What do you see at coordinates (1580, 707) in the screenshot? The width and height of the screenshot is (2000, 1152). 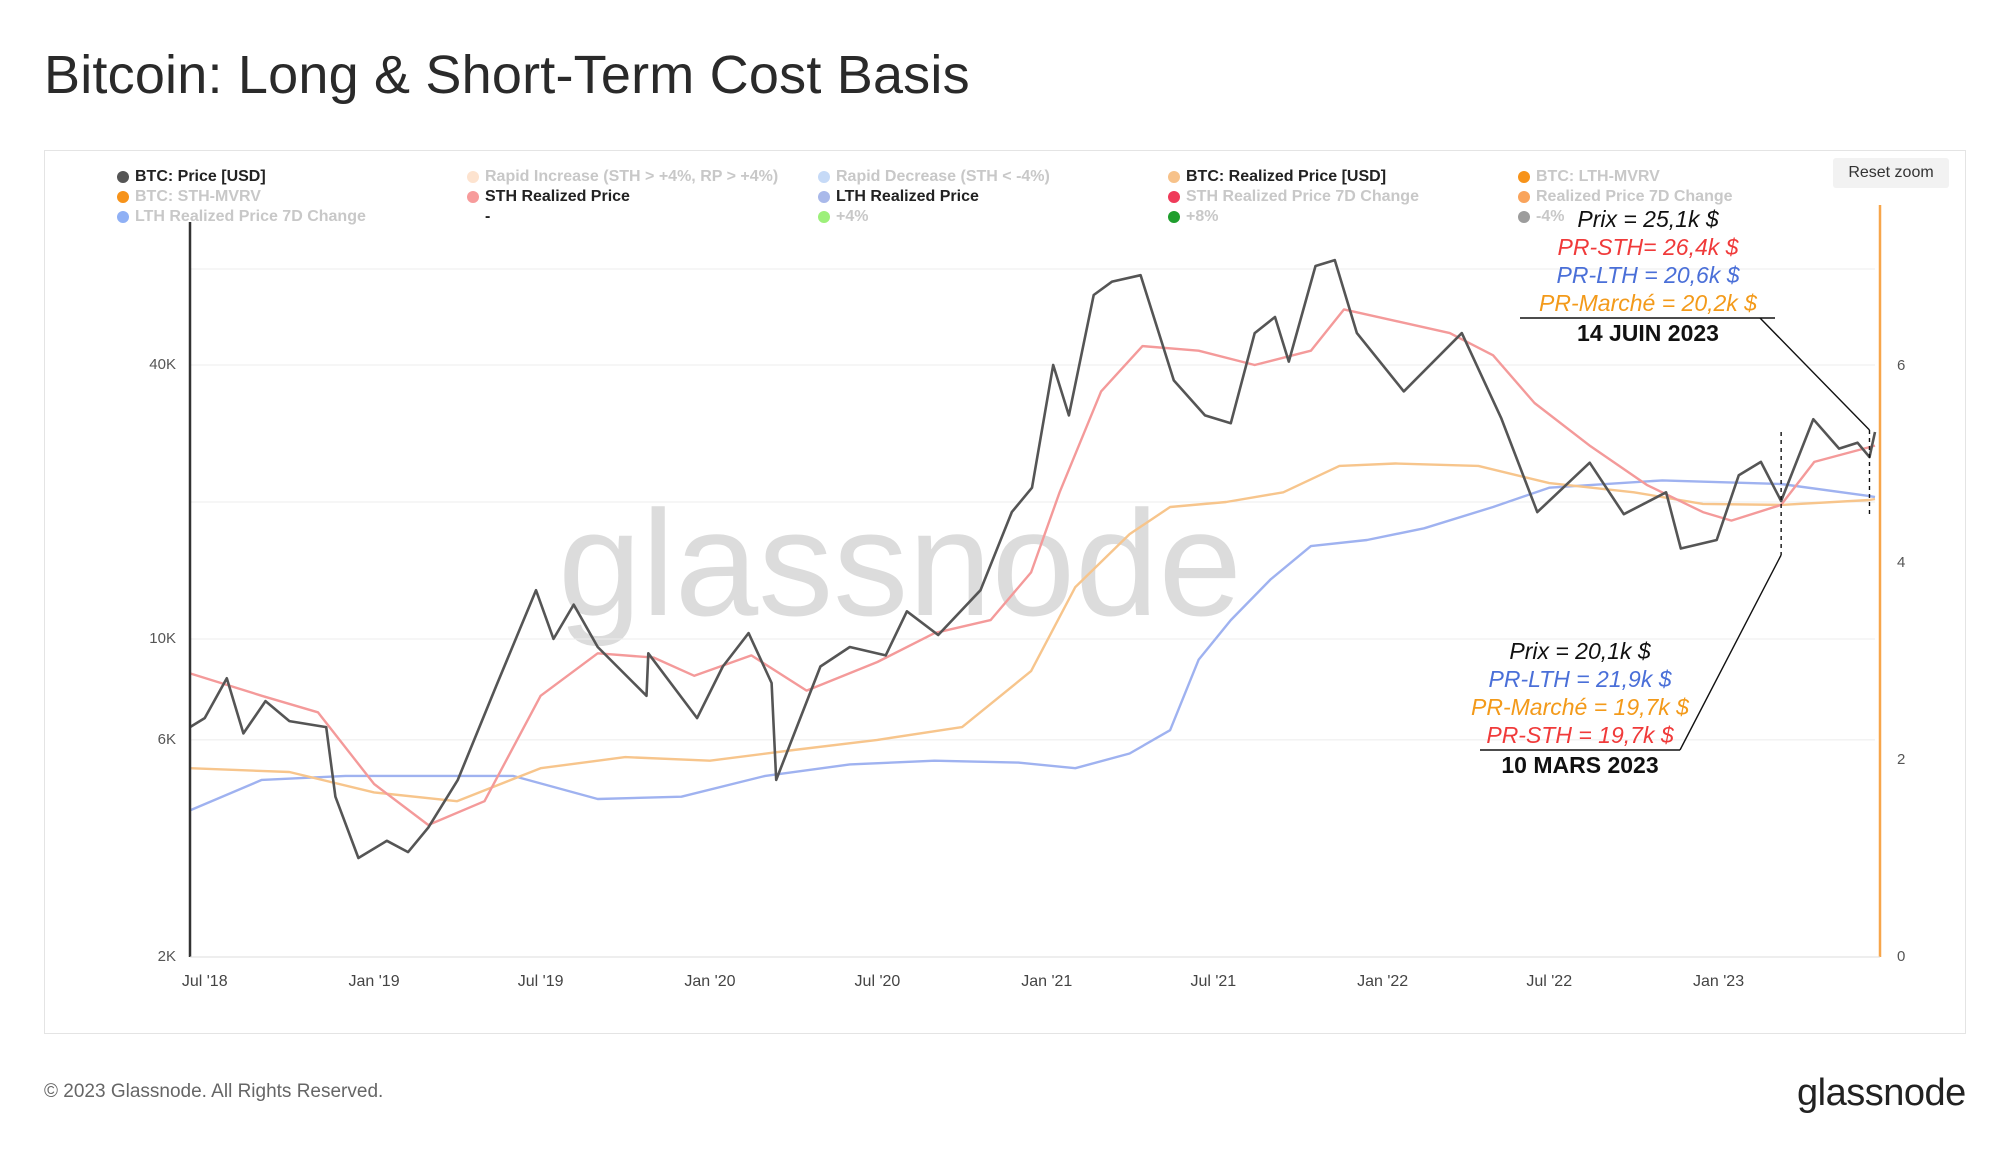 I see `ann-march-market: PR-Marché = 19,7k $` at bounding box center [1580, 707].